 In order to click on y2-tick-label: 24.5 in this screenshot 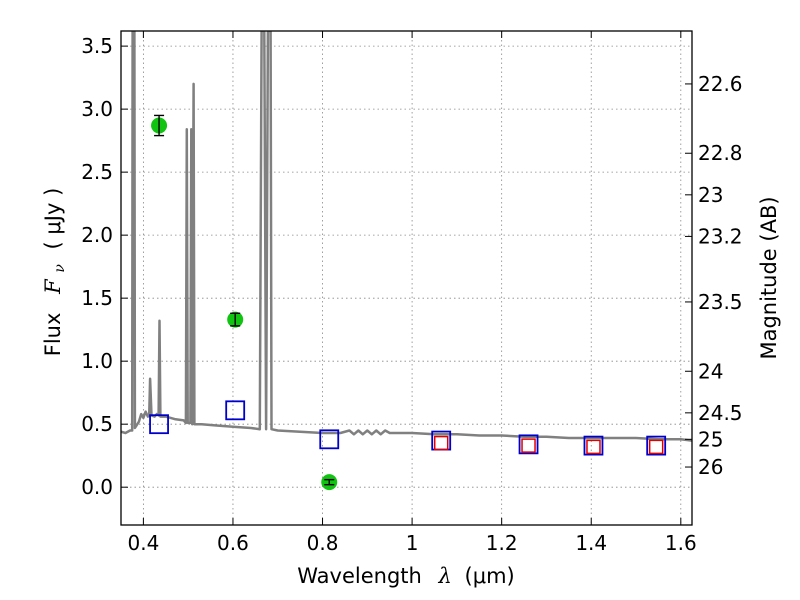, I will do `click(720, 413)`.